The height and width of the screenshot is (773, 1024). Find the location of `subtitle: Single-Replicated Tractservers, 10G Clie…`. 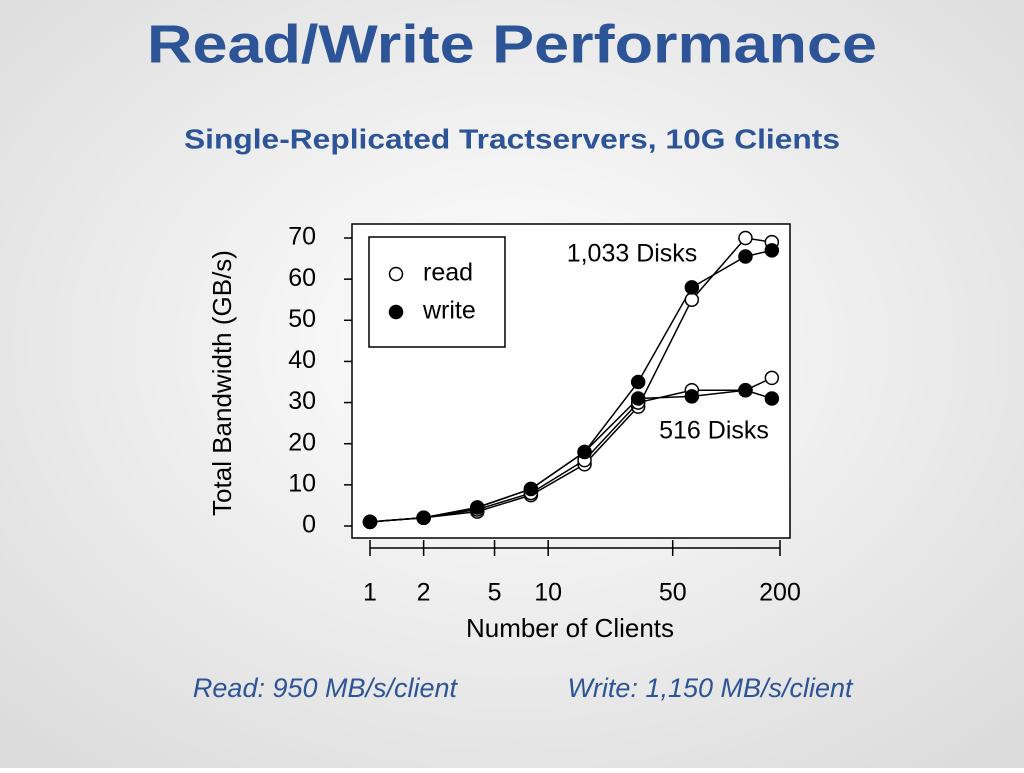

subtitle: Single-Replicated Tractservers, 10G Clie… is located at coordinates (512, 138).